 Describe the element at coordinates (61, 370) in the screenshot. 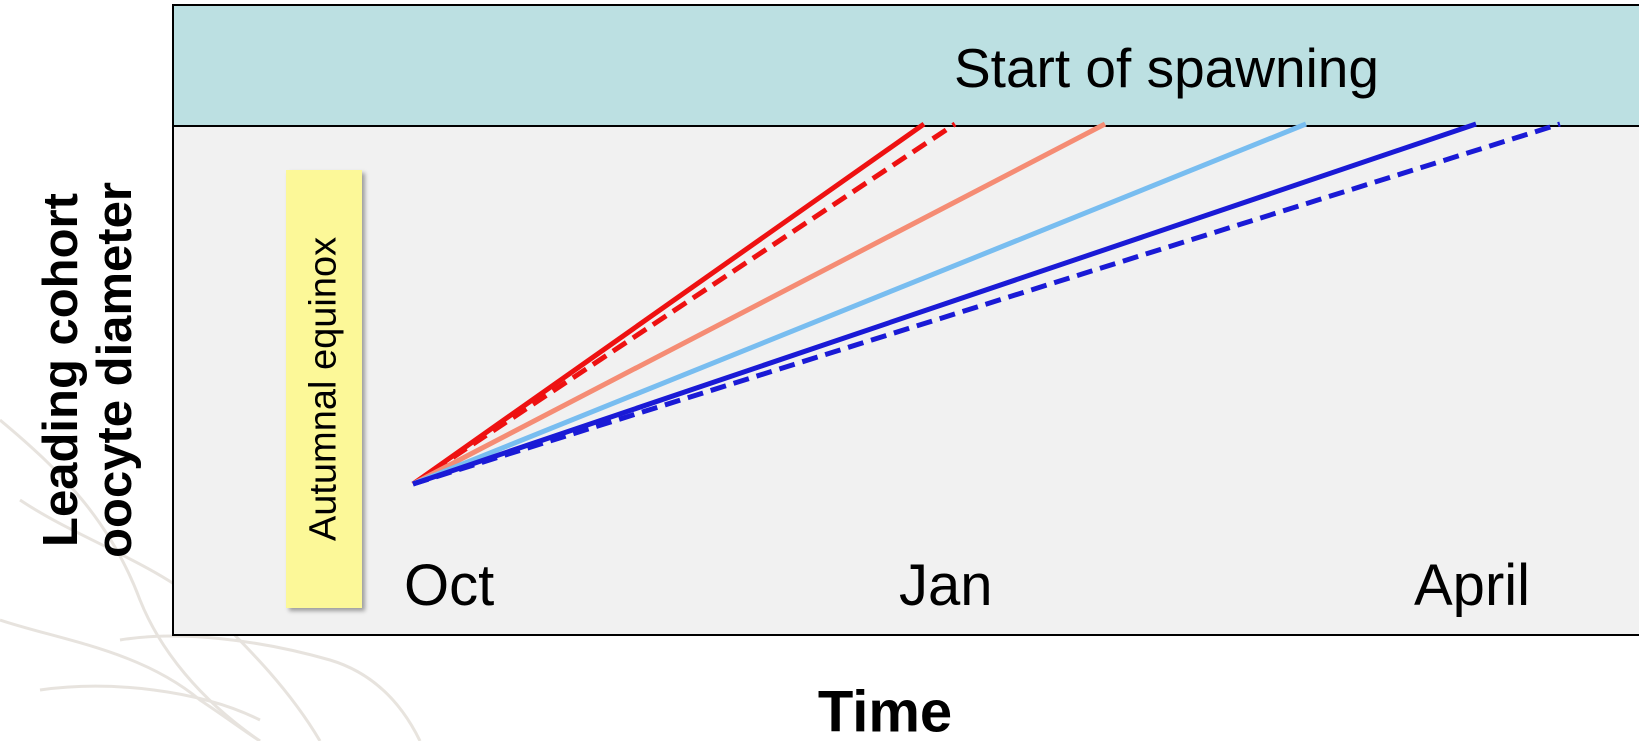

I see `y-axis-label-line1: Leading cohort` at that location.